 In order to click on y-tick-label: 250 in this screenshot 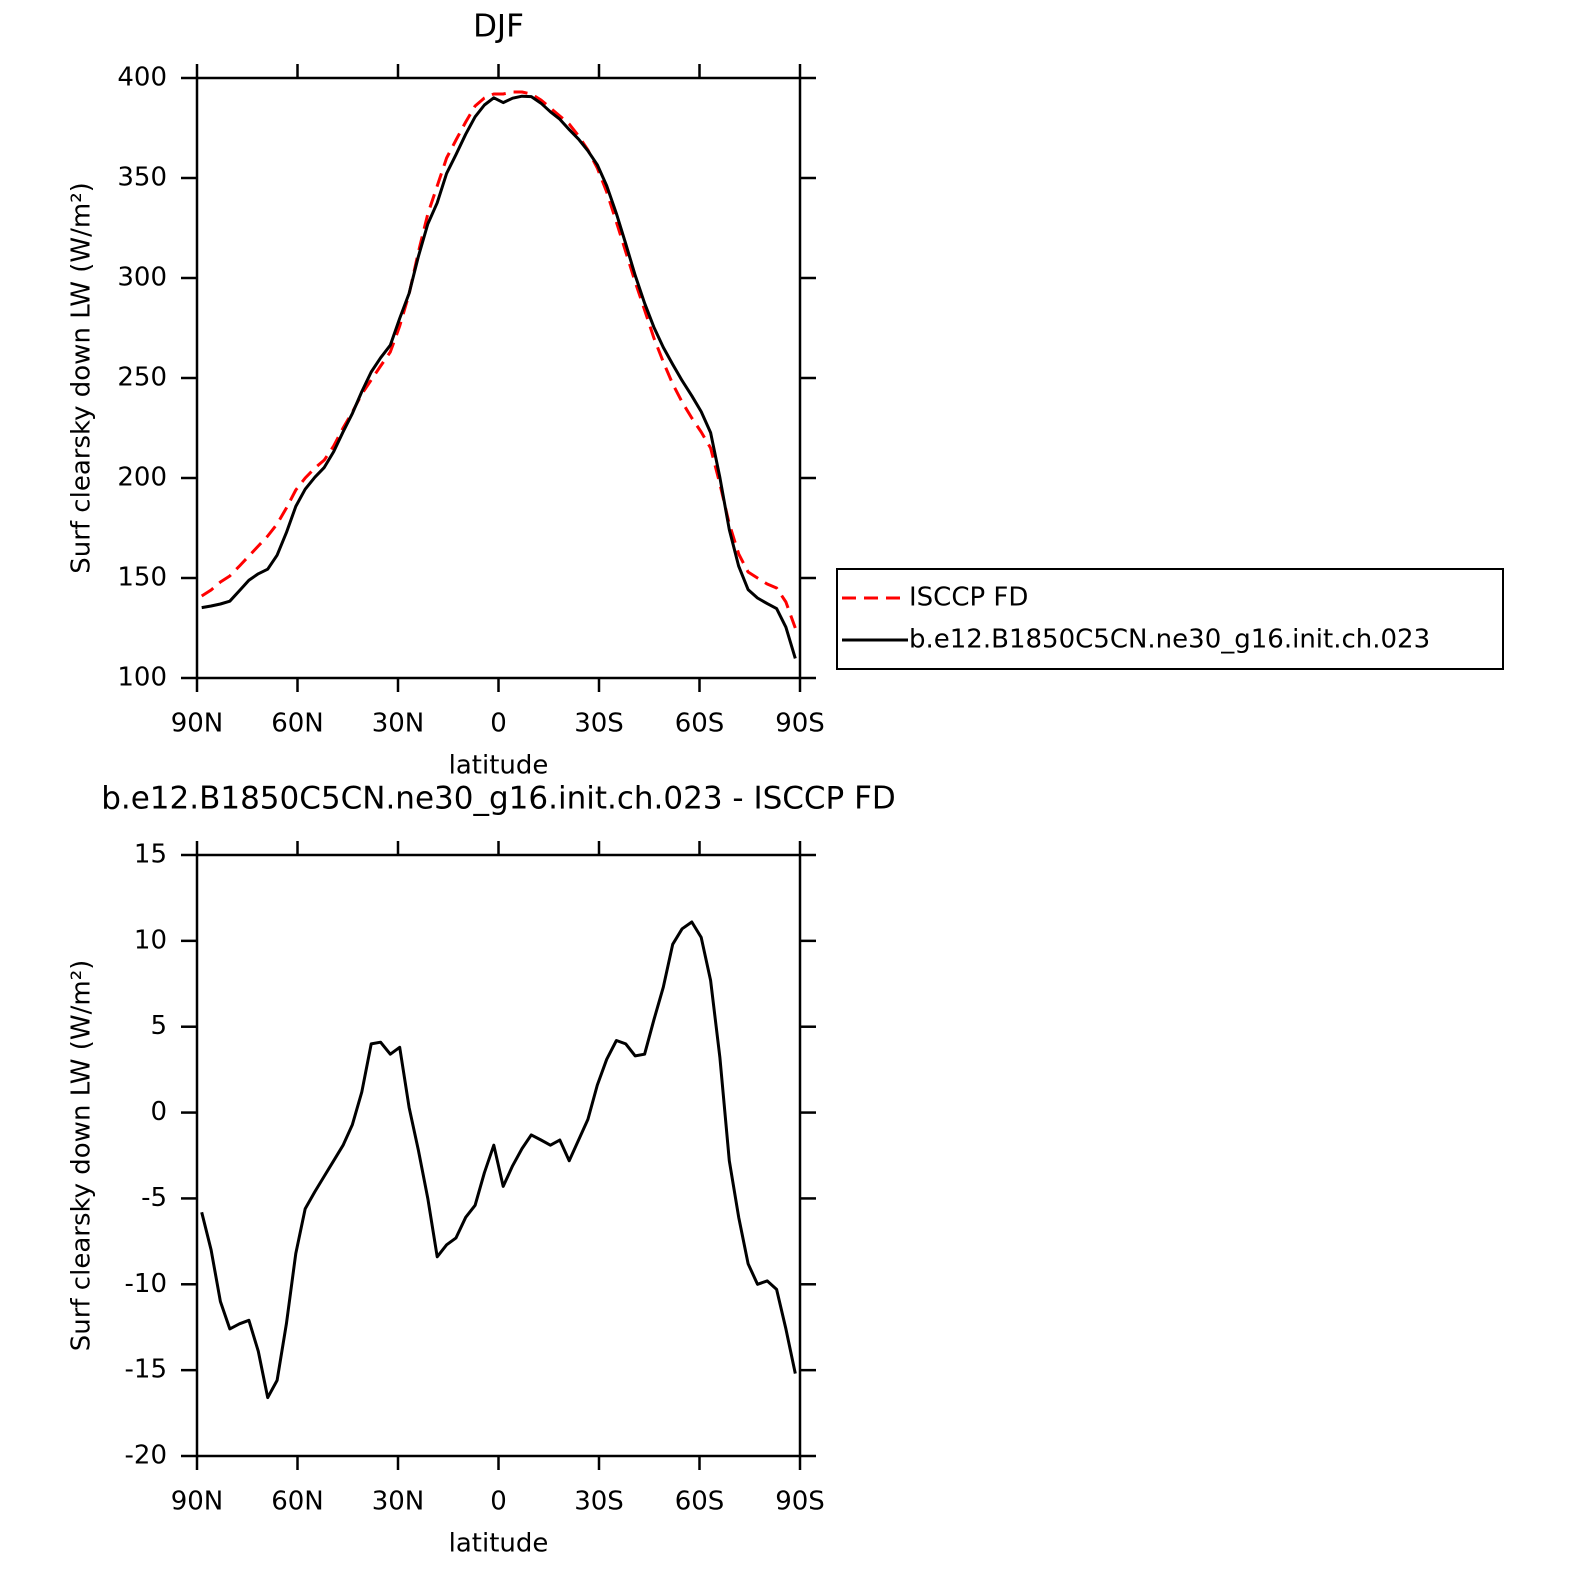, I will do `click(142, 378)`.